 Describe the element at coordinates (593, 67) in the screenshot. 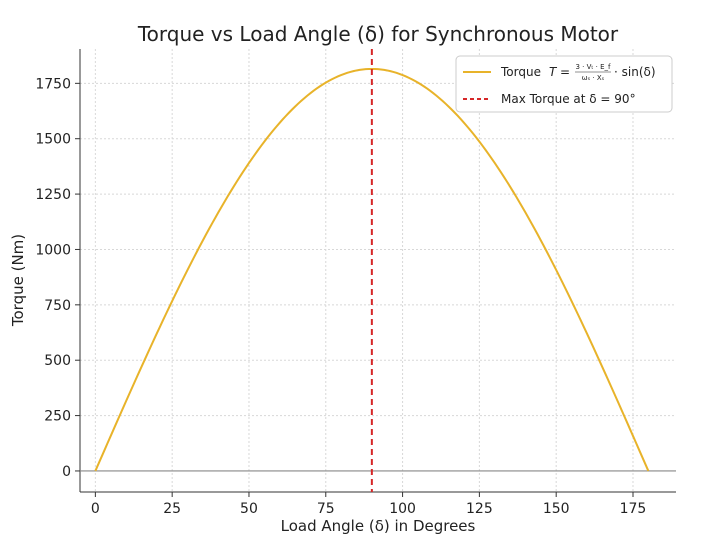

I see `legend-formula-numerator: 3 · Vₜ · E_f` at that location.